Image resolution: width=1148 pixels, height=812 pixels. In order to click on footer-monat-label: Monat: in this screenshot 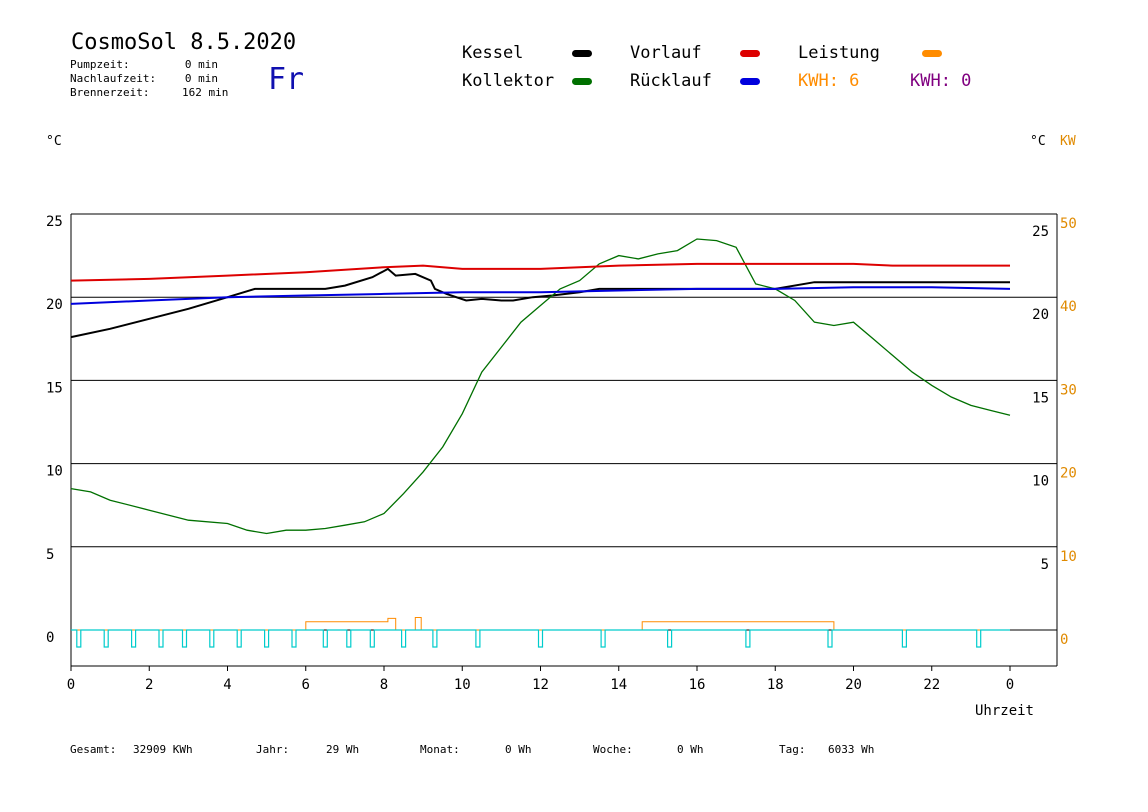, I will do `click(440, 749)`.